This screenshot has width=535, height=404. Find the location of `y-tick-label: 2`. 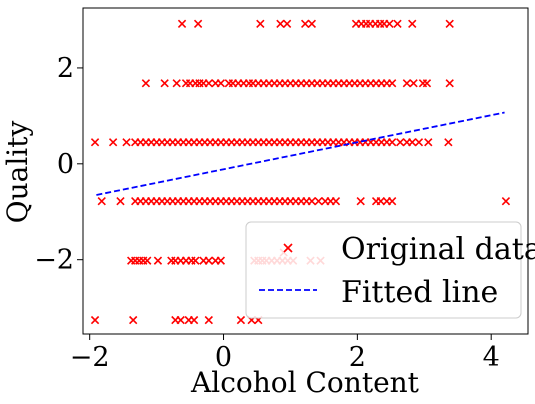

y-tick-label: 2 is located at coordinates (65, 68).